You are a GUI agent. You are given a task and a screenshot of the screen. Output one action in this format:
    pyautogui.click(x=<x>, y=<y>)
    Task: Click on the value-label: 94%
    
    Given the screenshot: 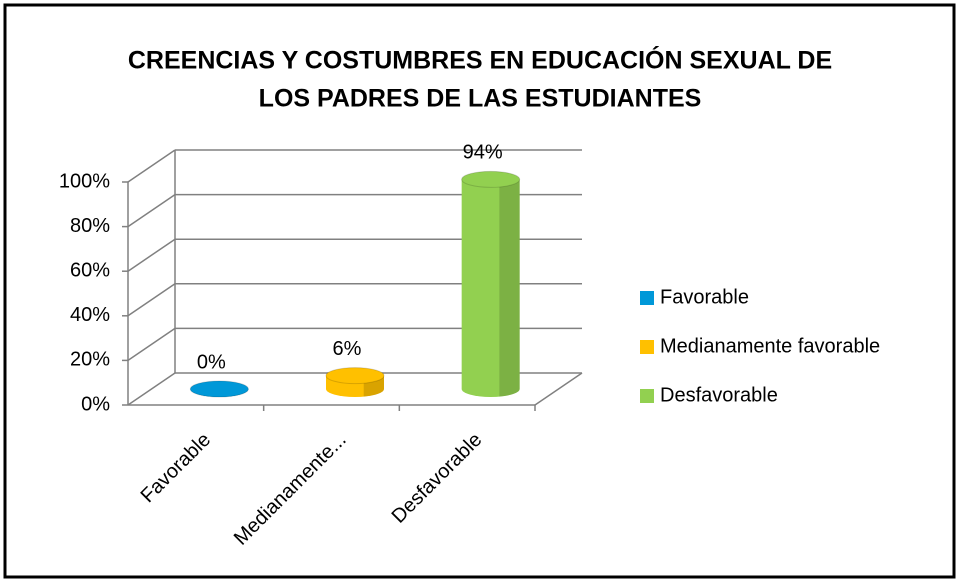 What is the action you would take?
    pyautogui.click(x=483, y=153)
    